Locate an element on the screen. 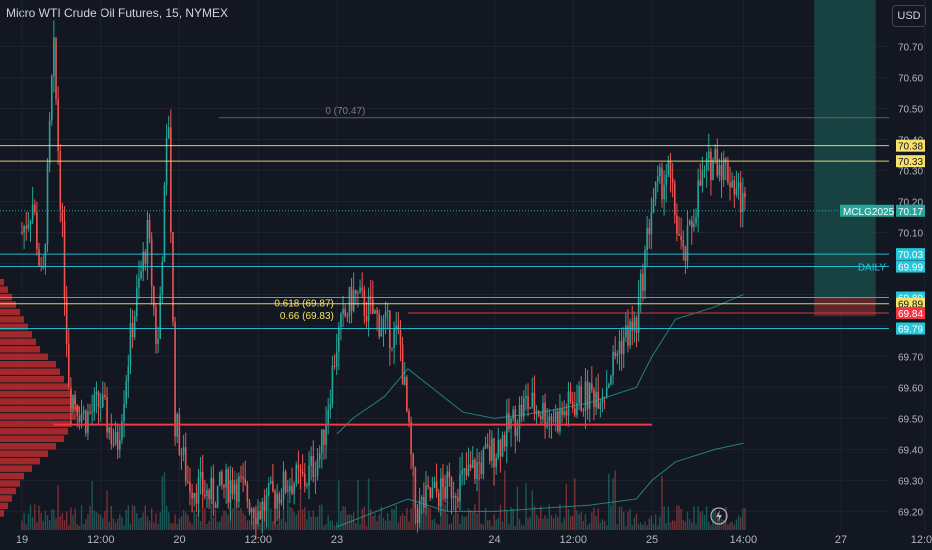  x-tick-label: 23 is located at coordinates (337, 540).